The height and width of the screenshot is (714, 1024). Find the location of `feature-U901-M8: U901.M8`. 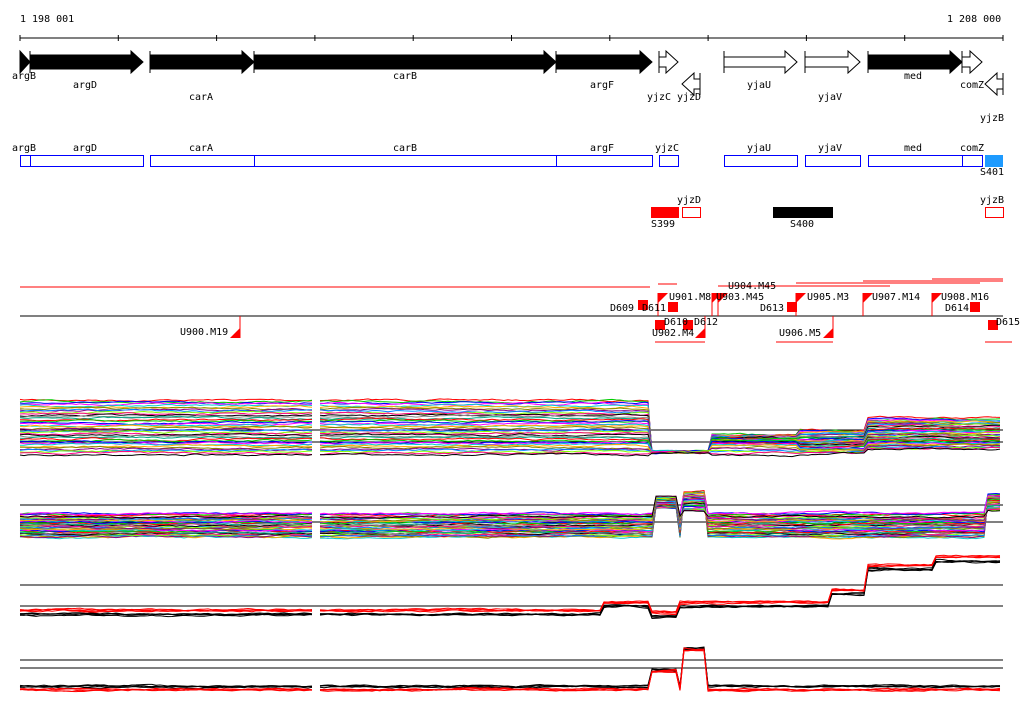

feature-U901-M8: U901.M8 is located at coordinates (690, 297).